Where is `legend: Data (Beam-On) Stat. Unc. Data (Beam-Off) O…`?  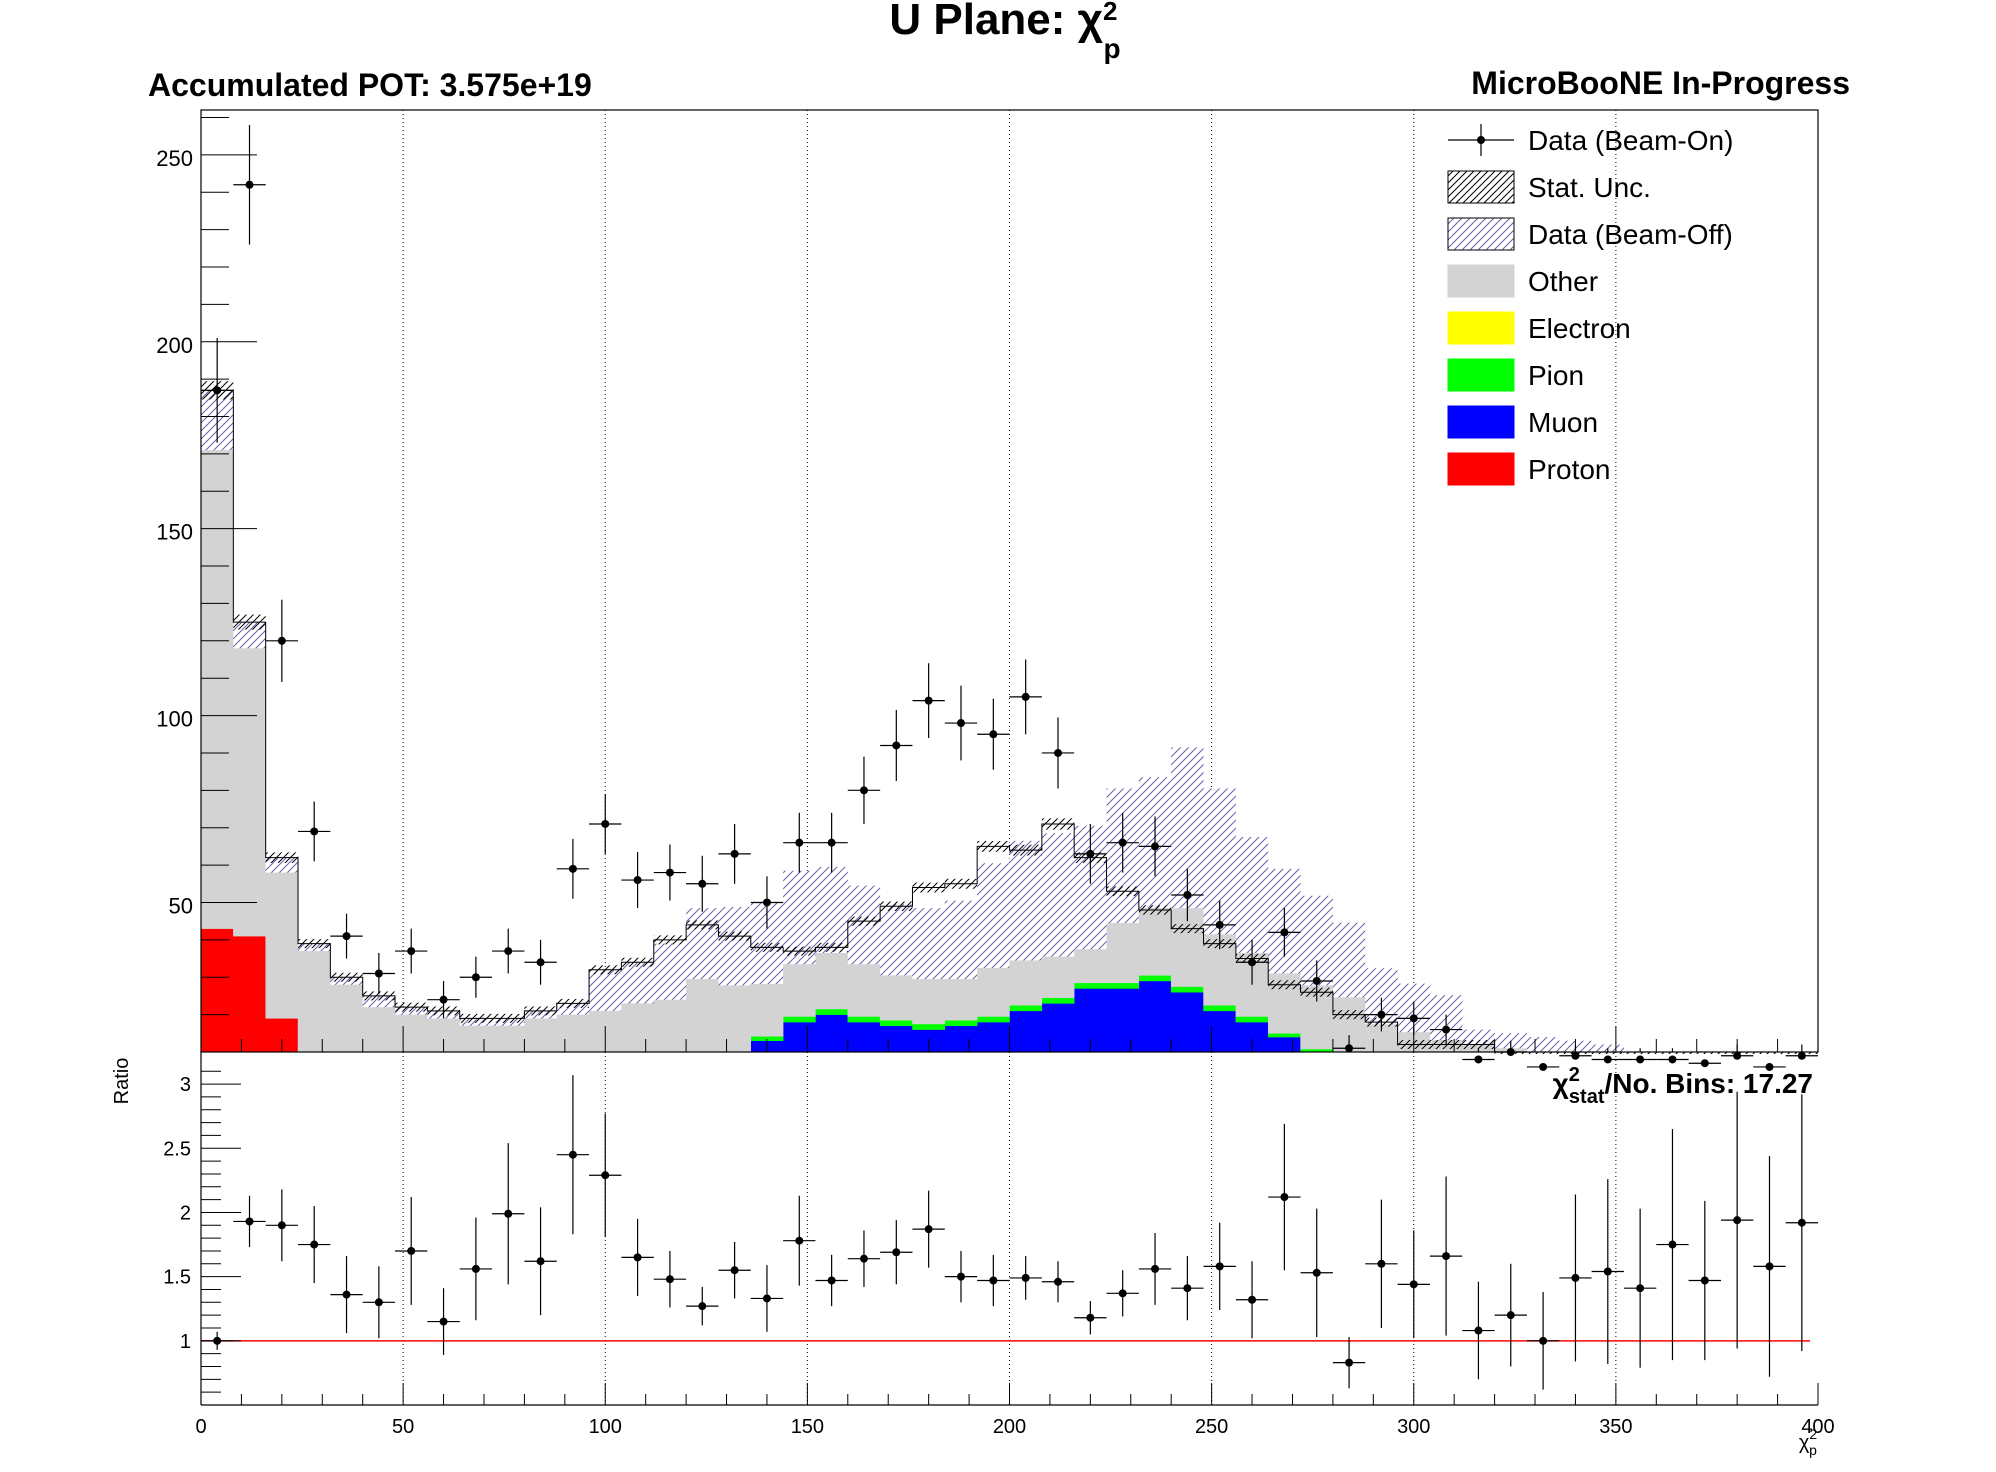
legend: Data (Beam-On) Stat. Unc. Data (Beam-Off) O… is located at coordinates (1590, 305).